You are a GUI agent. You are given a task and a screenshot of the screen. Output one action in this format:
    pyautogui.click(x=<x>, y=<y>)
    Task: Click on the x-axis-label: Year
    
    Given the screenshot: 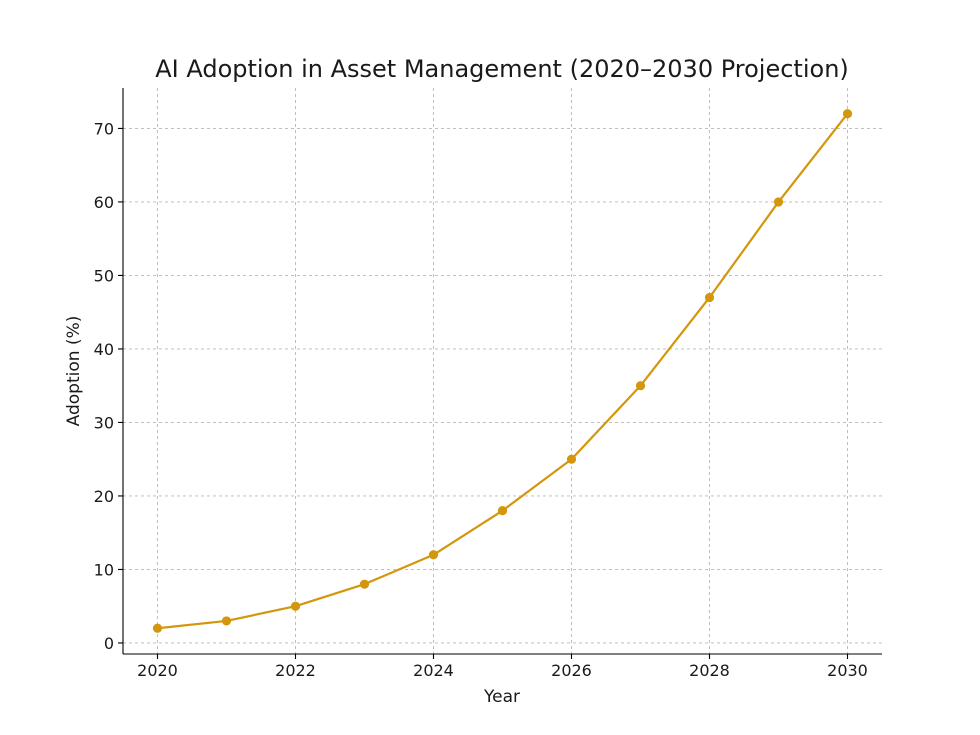 What is the action you would take?
    pyautogui.click(x=501, y=697)
    